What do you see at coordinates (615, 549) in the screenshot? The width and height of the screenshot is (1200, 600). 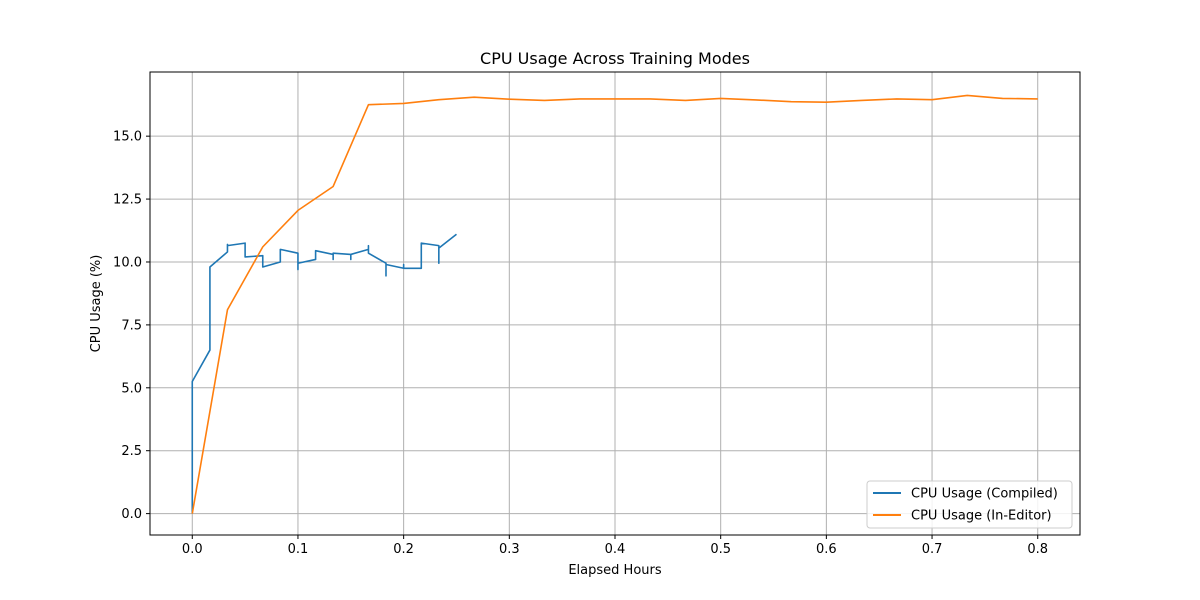 I see `x-tick-label: 0.4` at bounding box center [615, 549].